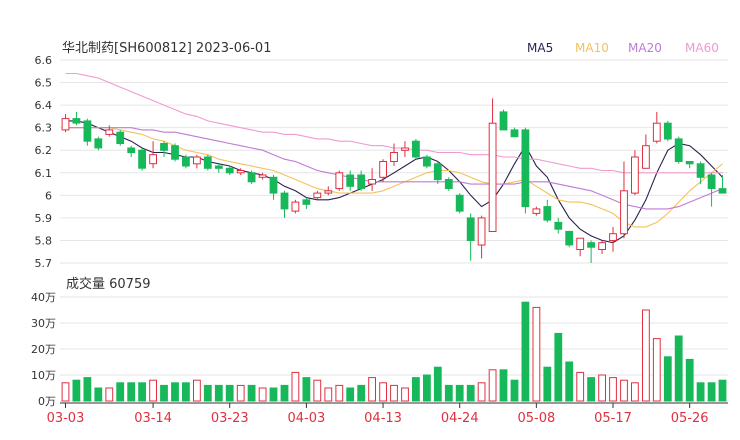  I want to click on volume-tick-label: 20万, so click(43, 349).